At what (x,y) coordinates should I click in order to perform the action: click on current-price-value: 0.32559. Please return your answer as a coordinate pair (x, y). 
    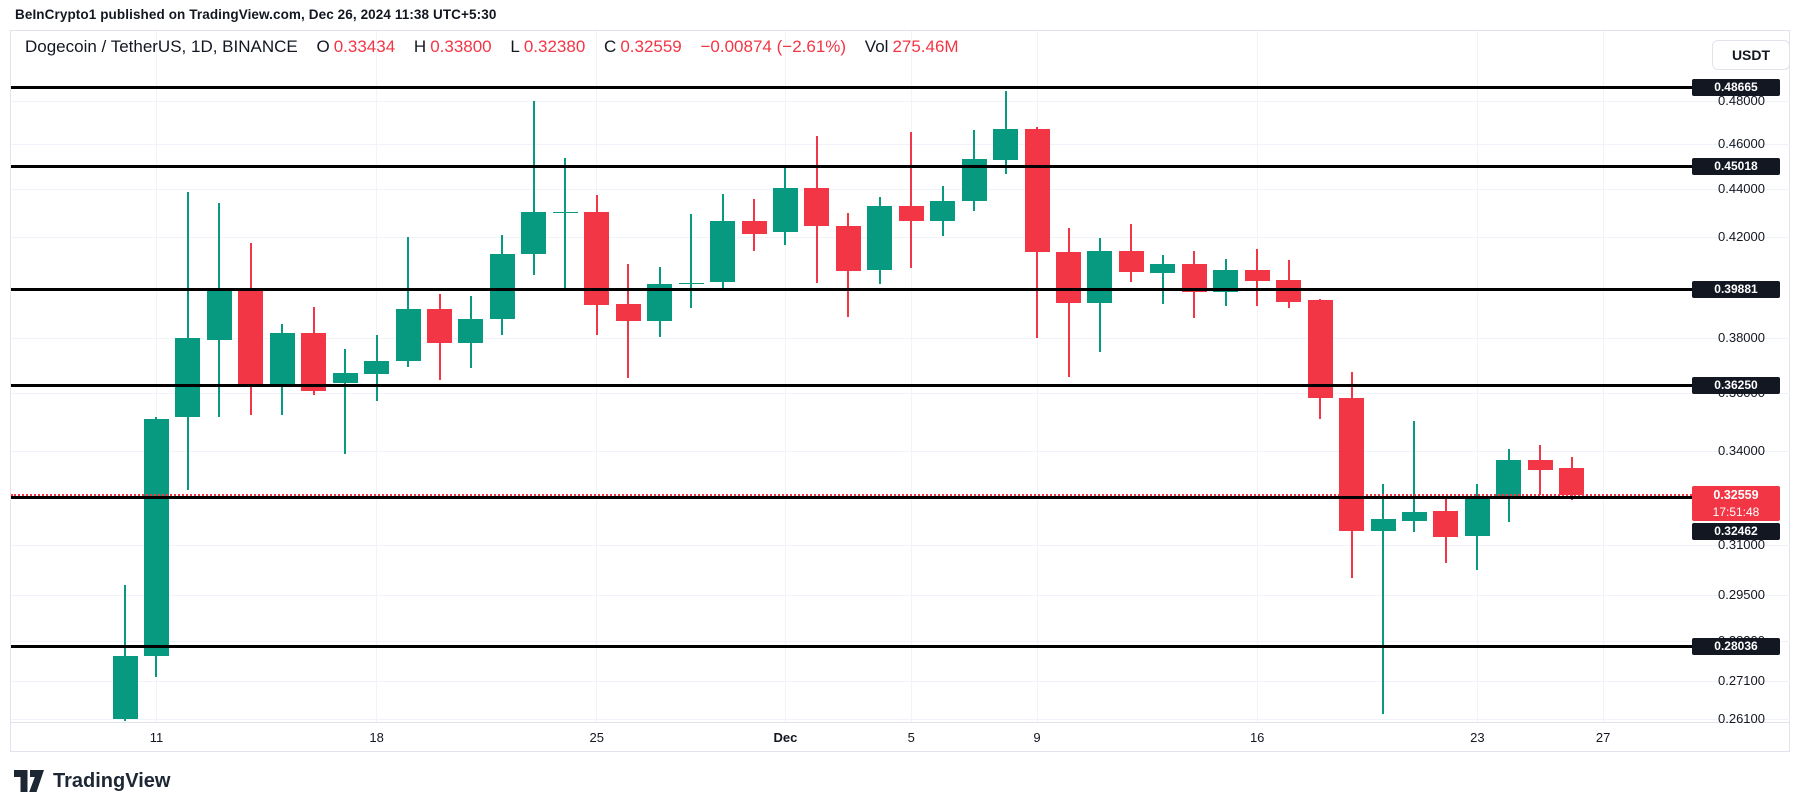
    Looking at the image, I should click on (1736, 495).